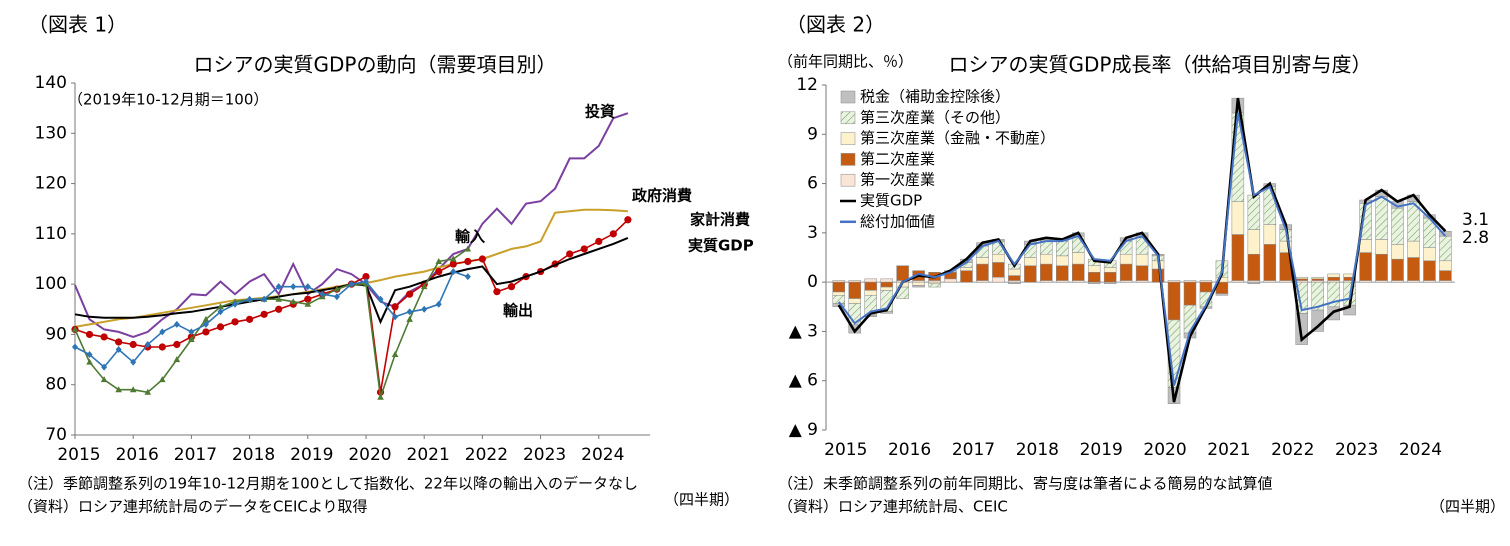 This screenshot has height=546, width=1510. What do you see at coordinates (662, 196) in the screenshot?
I see `series-label: 政府消費` at bounding box center [662, 196].